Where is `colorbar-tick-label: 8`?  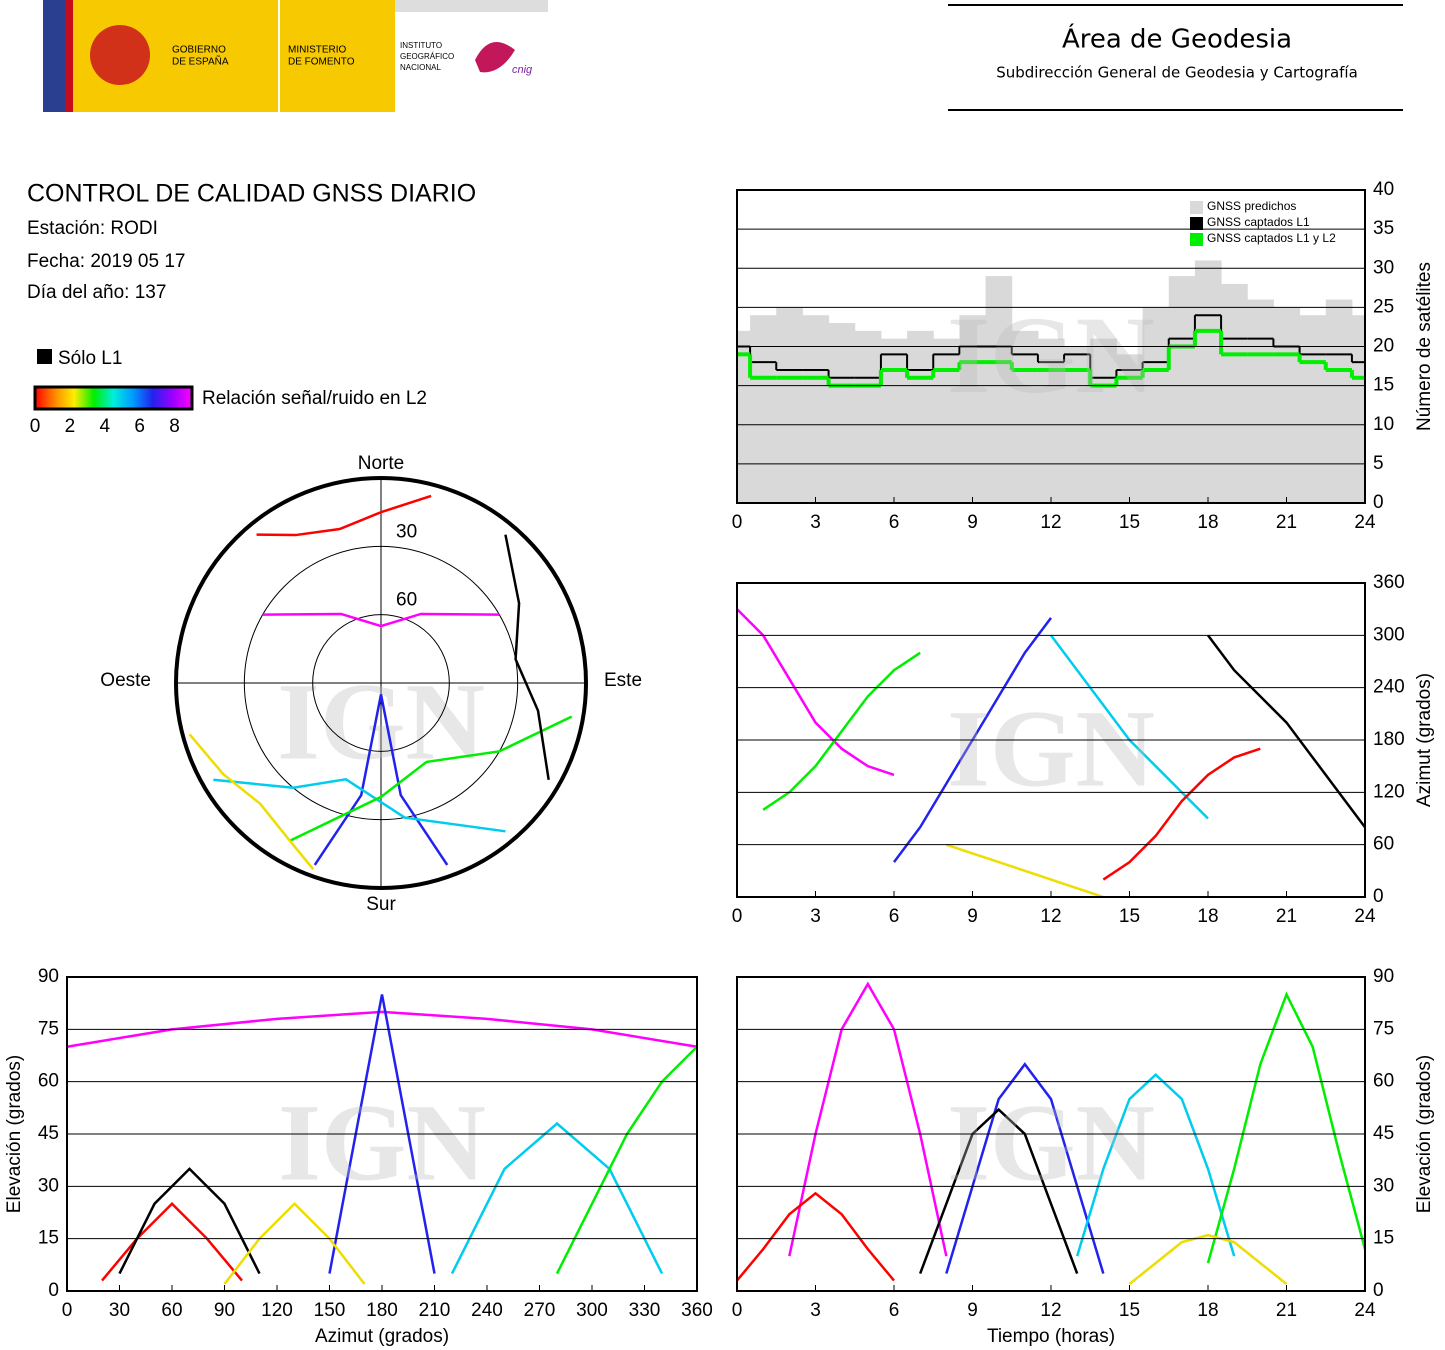
colorbar-tick-label: 8 is located at coordinates (174, 426).